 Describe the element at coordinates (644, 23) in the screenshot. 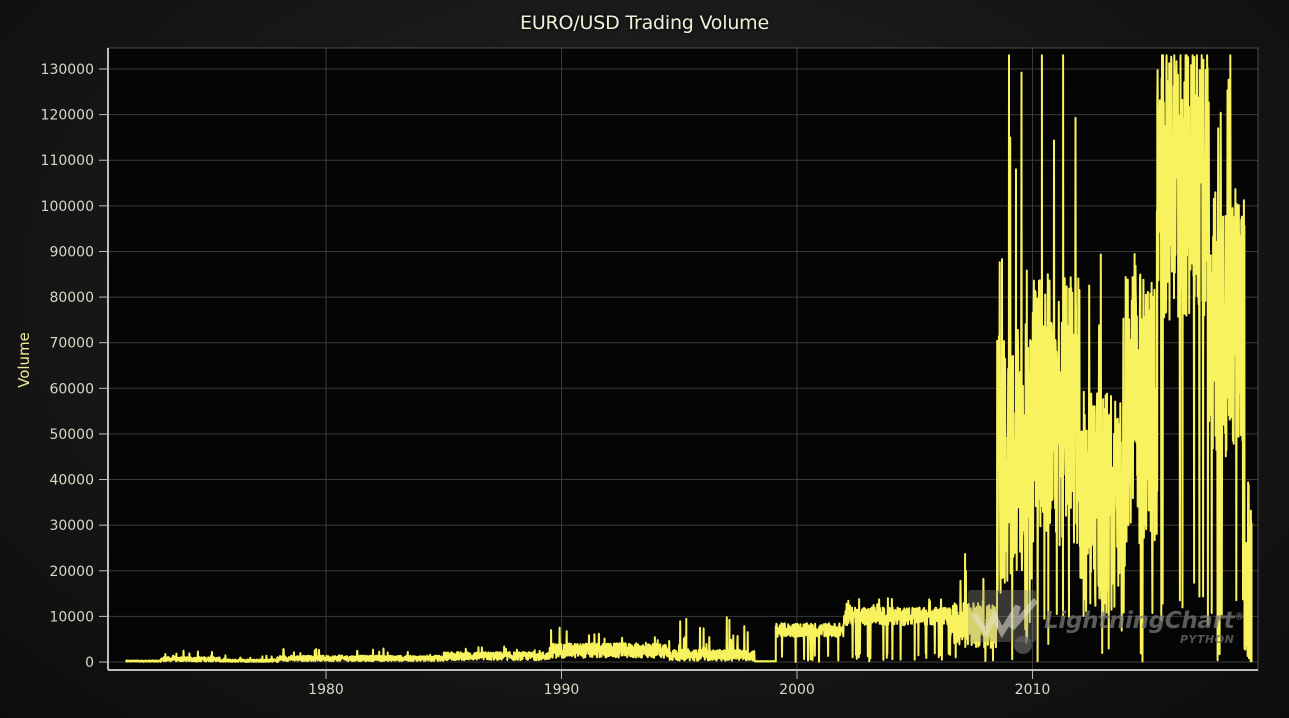

I see `chart-title: EURO/USD Trading Volume` at that location.